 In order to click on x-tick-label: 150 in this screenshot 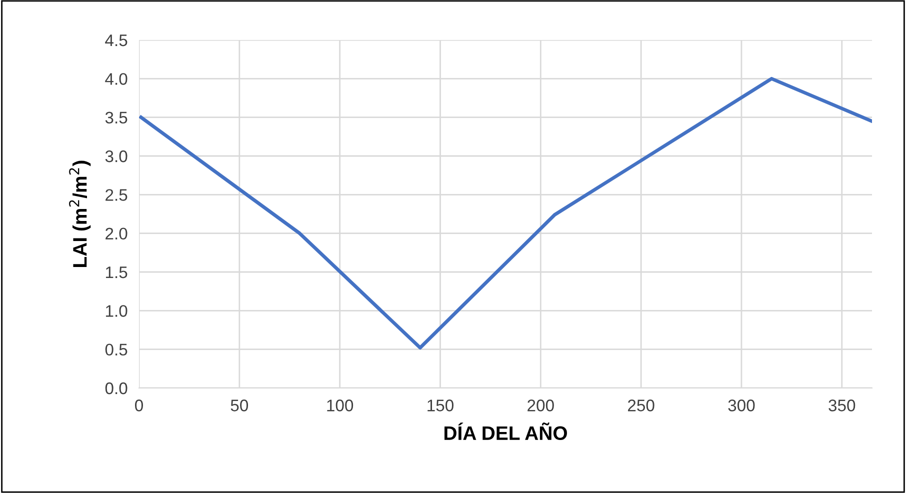, I will do `click(441, 406)`.